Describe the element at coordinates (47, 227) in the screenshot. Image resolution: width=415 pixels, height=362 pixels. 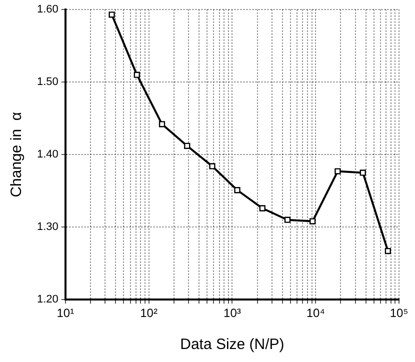
I see `y-tick-label: 1.30` at that location.